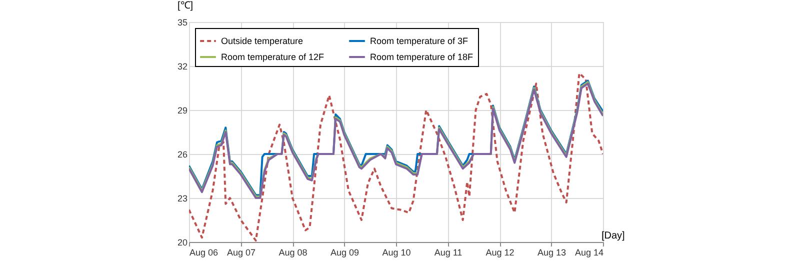 This screenshot has width=800, height=265. I want to click on y-tick-label: 32, so click(182, 67).